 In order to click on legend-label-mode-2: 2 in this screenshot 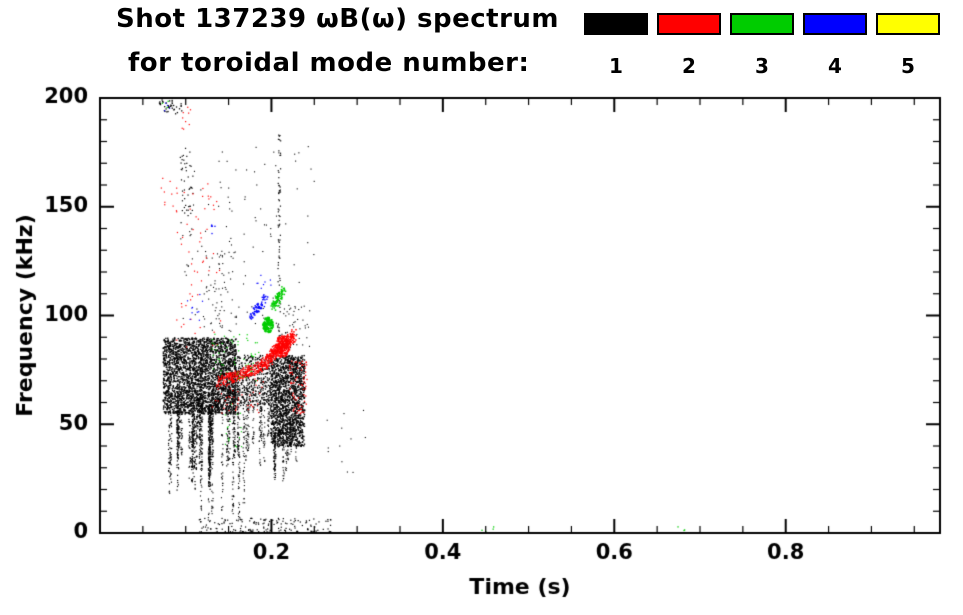, I will do `click(689, 66)`.